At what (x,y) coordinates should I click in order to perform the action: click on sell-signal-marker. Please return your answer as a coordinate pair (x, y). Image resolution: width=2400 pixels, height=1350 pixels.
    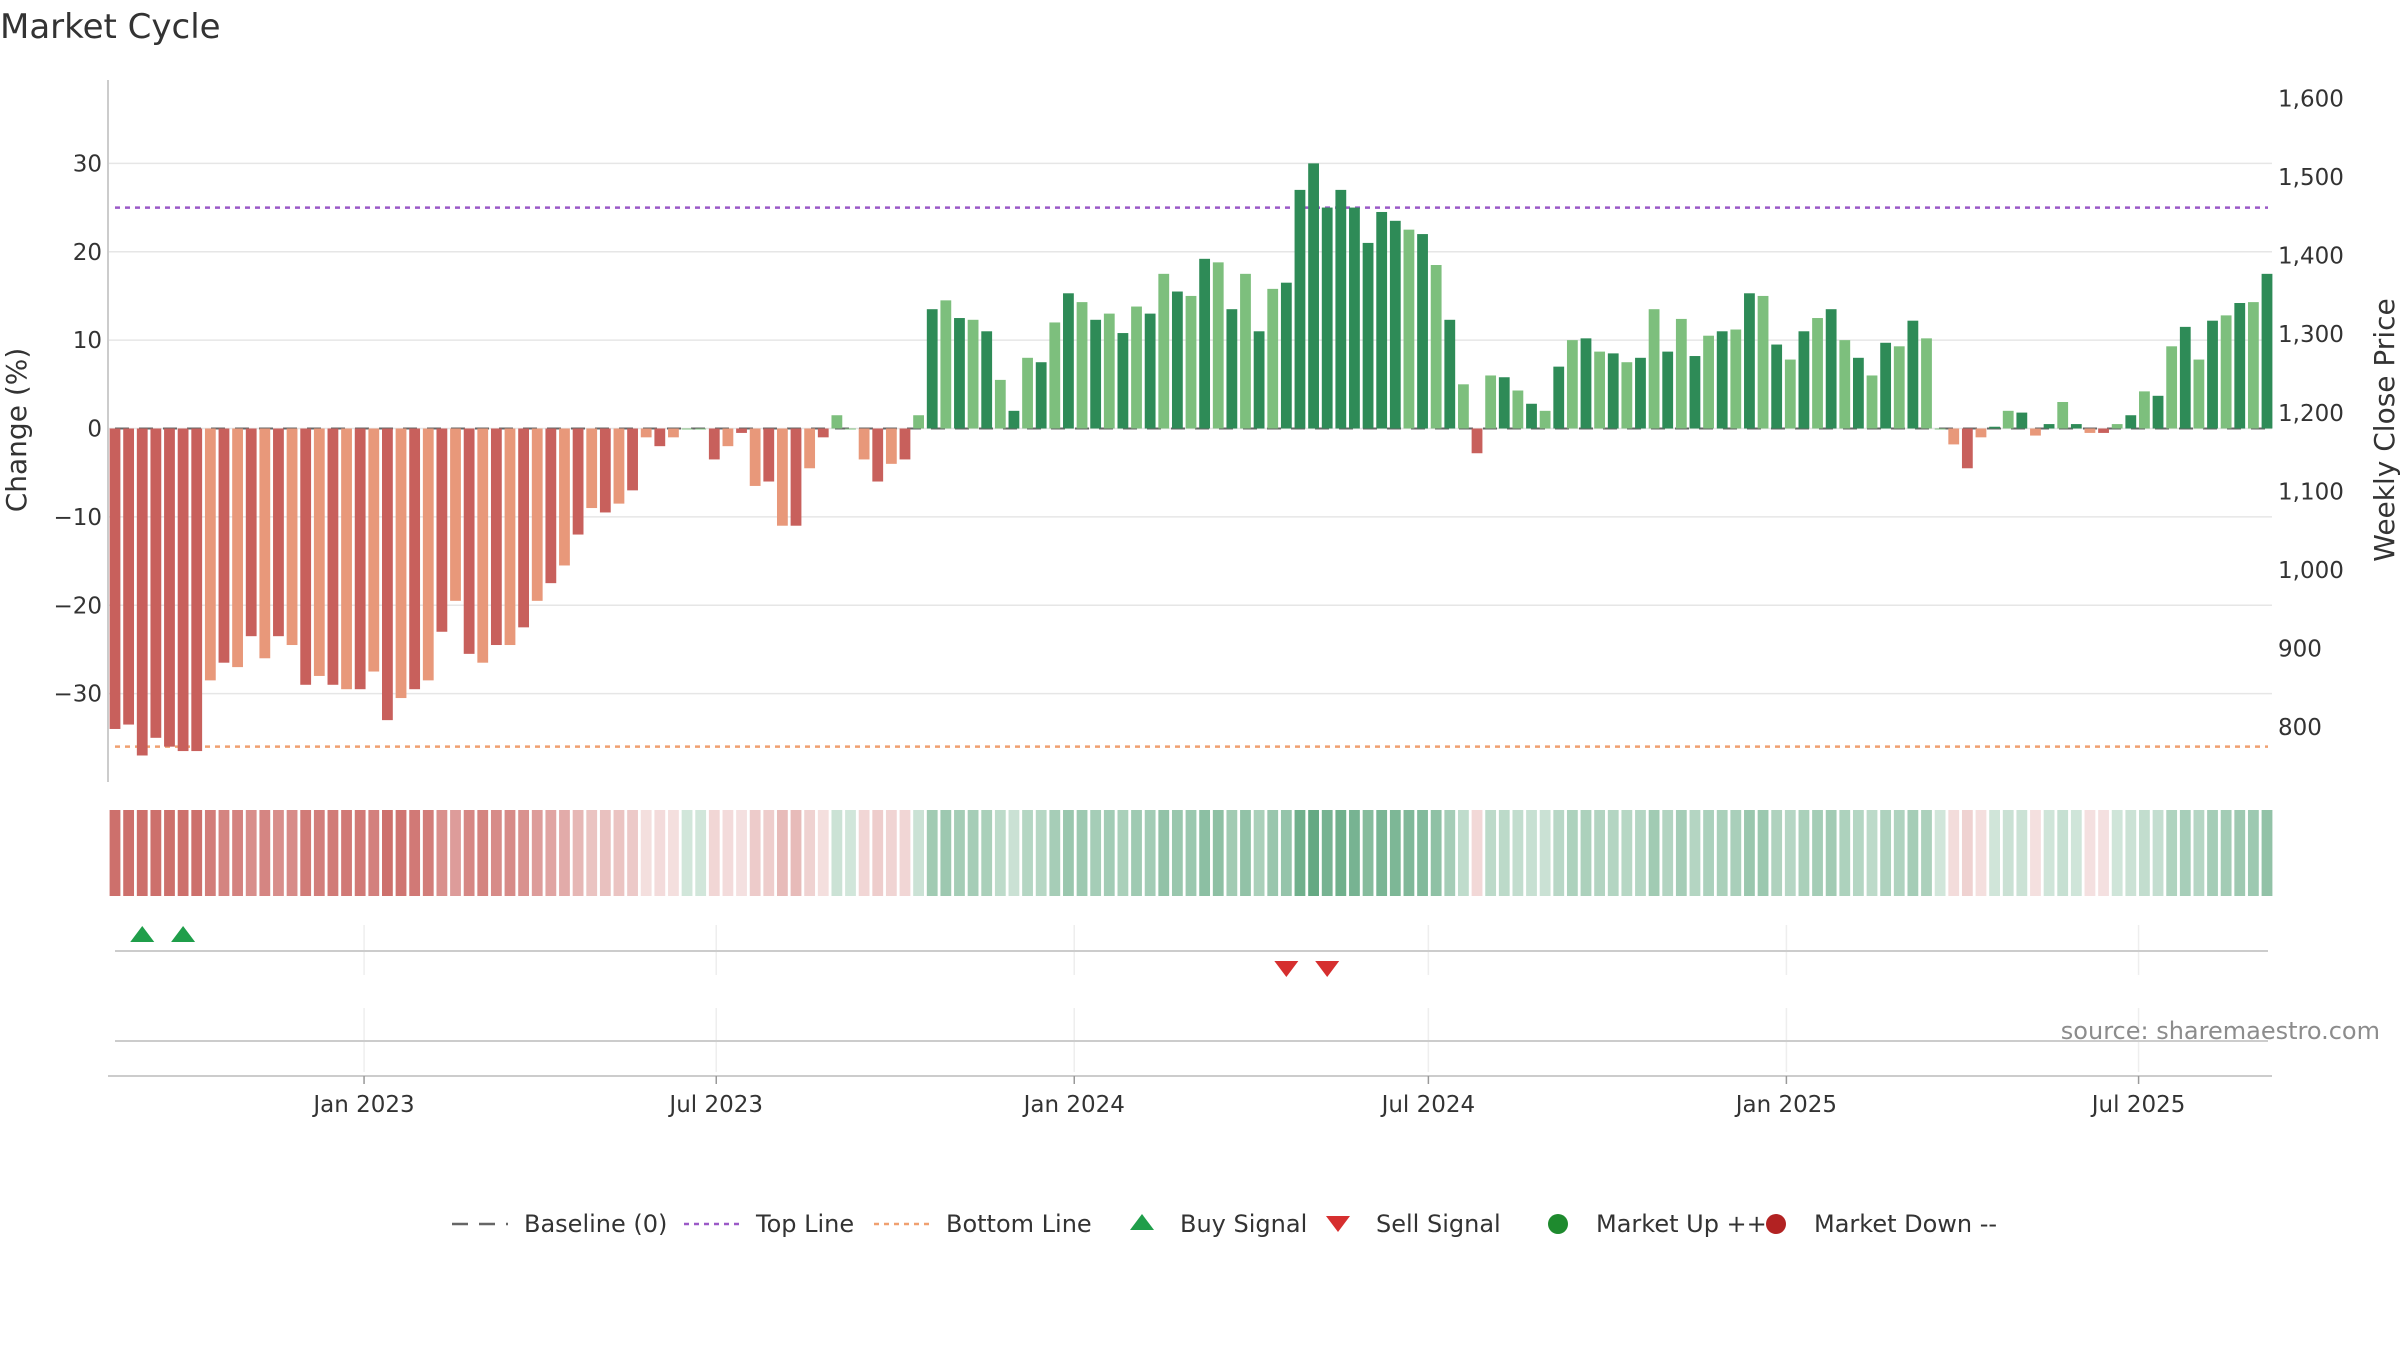
    Looking at the image, I should click on (1327, 969).